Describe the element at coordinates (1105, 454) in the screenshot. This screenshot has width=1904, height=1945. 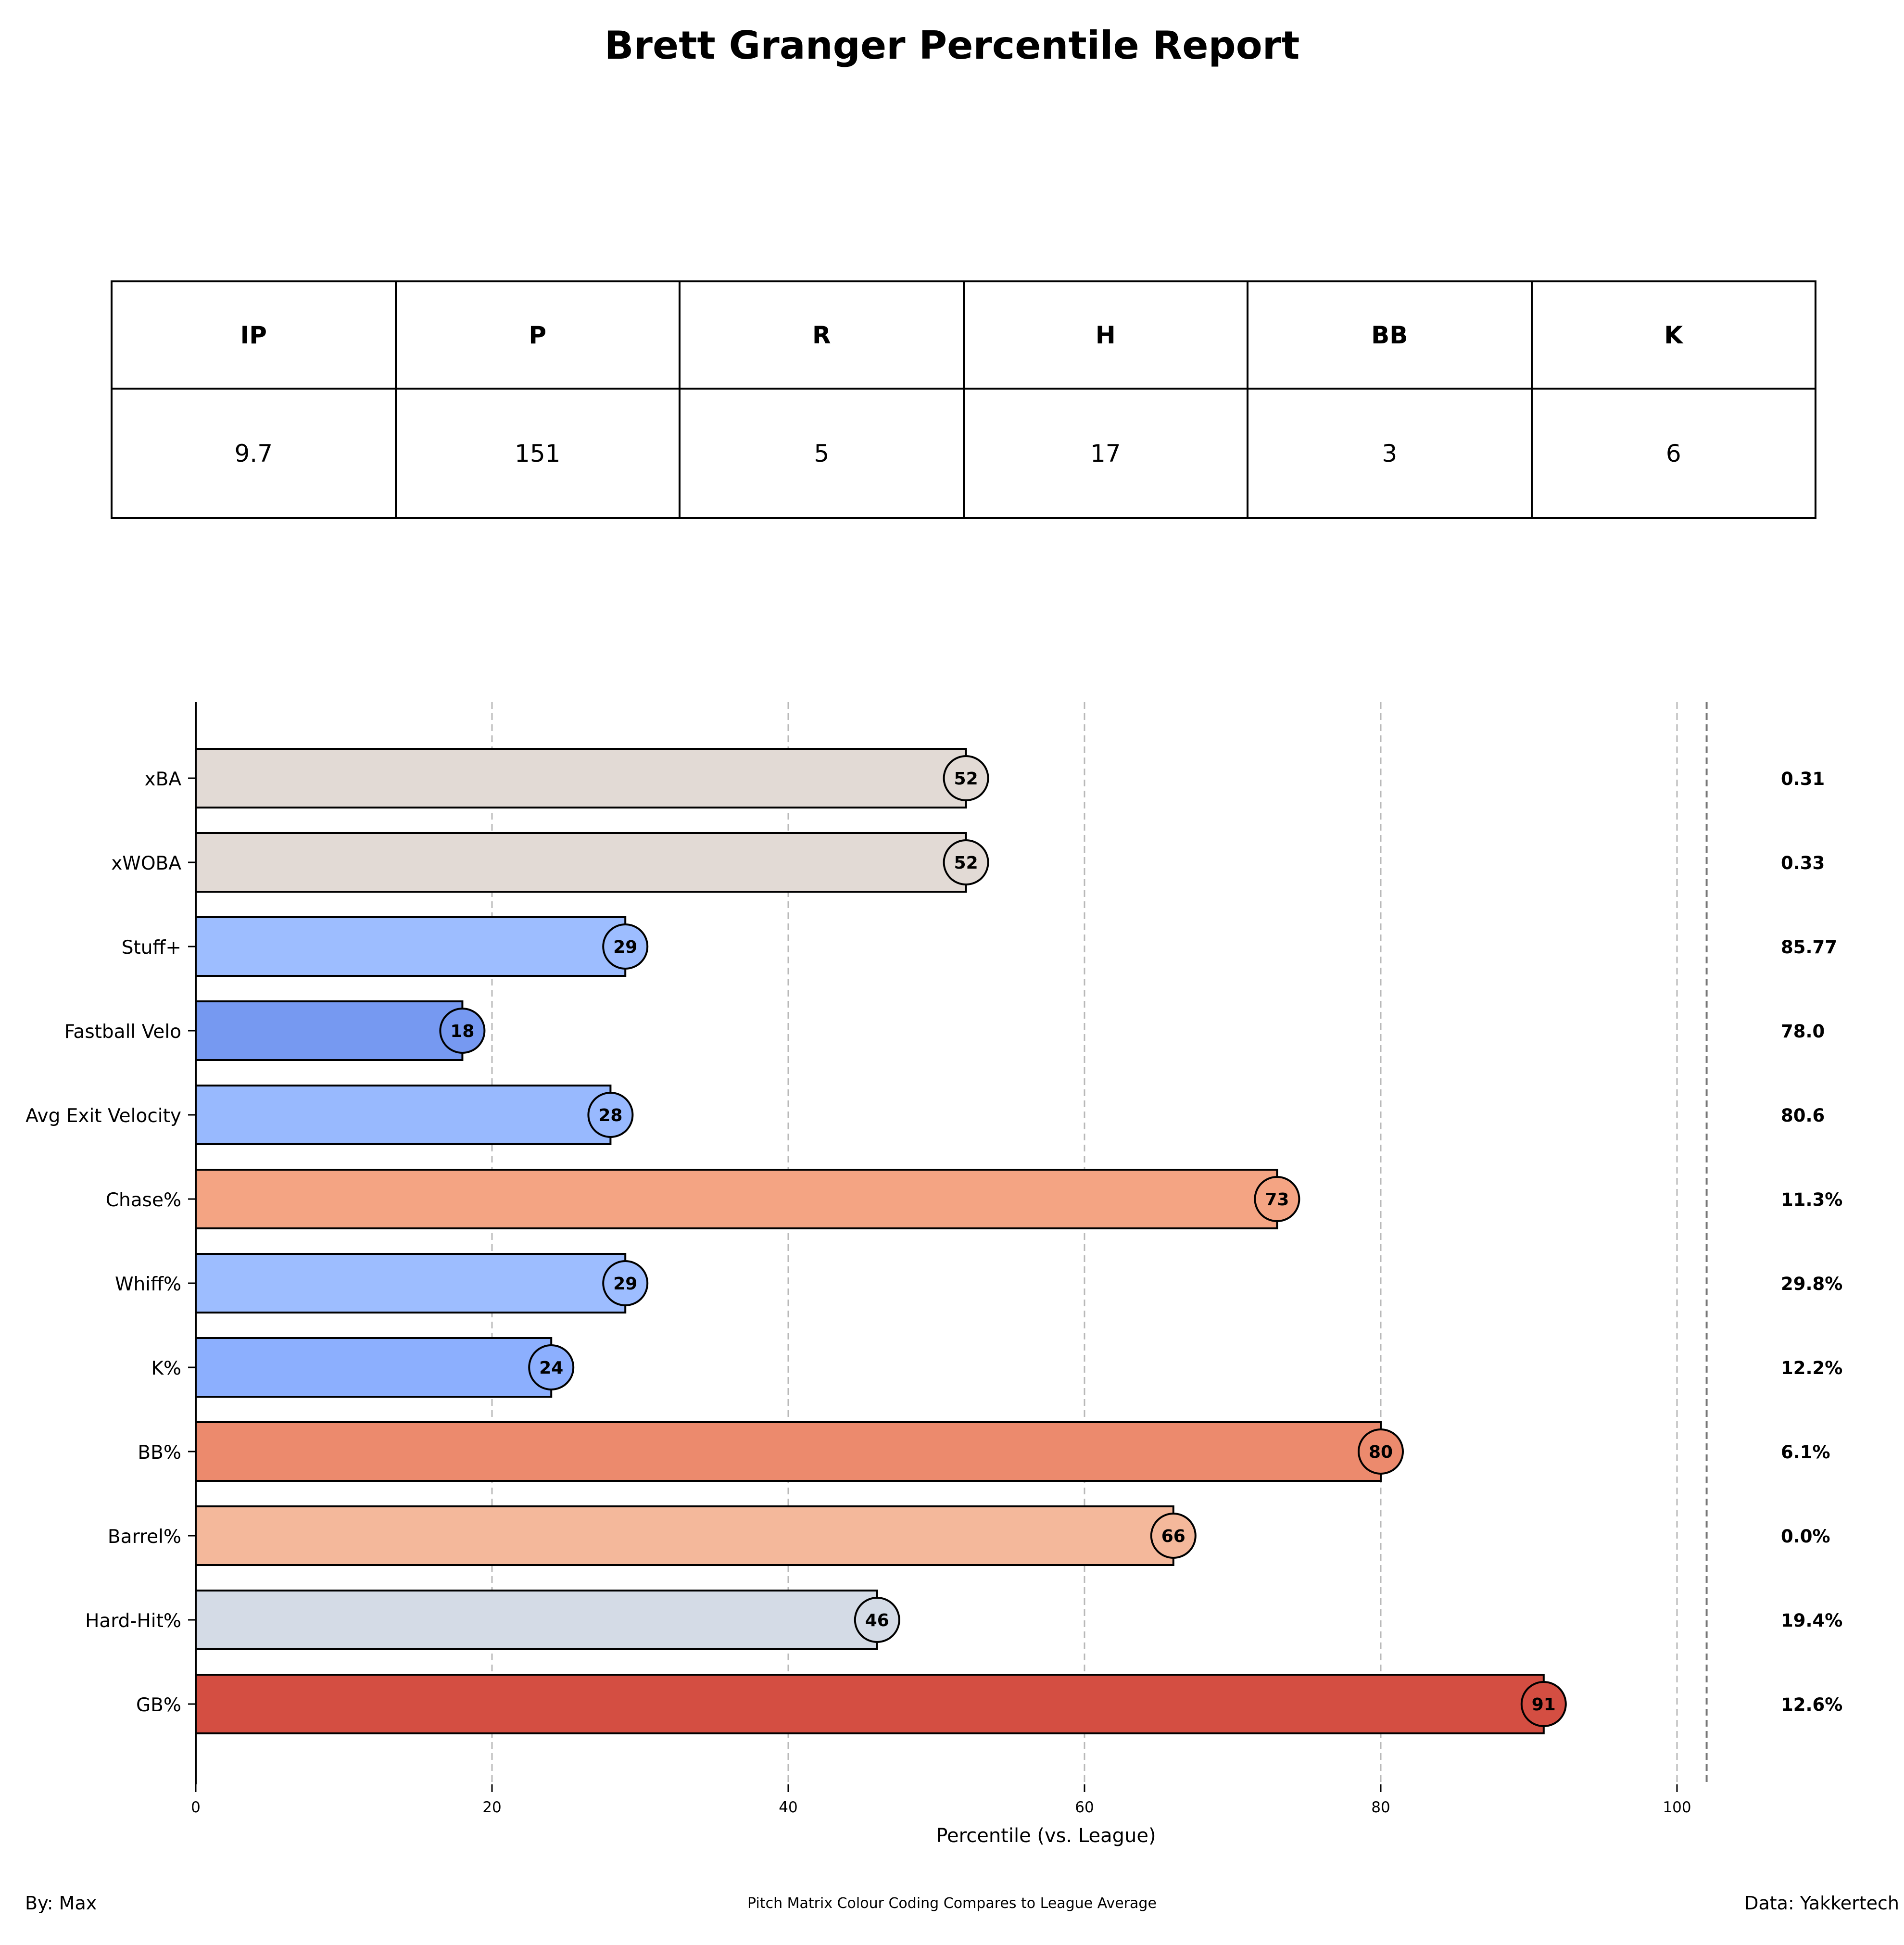
I see `stats-value-h: 17` at that location.